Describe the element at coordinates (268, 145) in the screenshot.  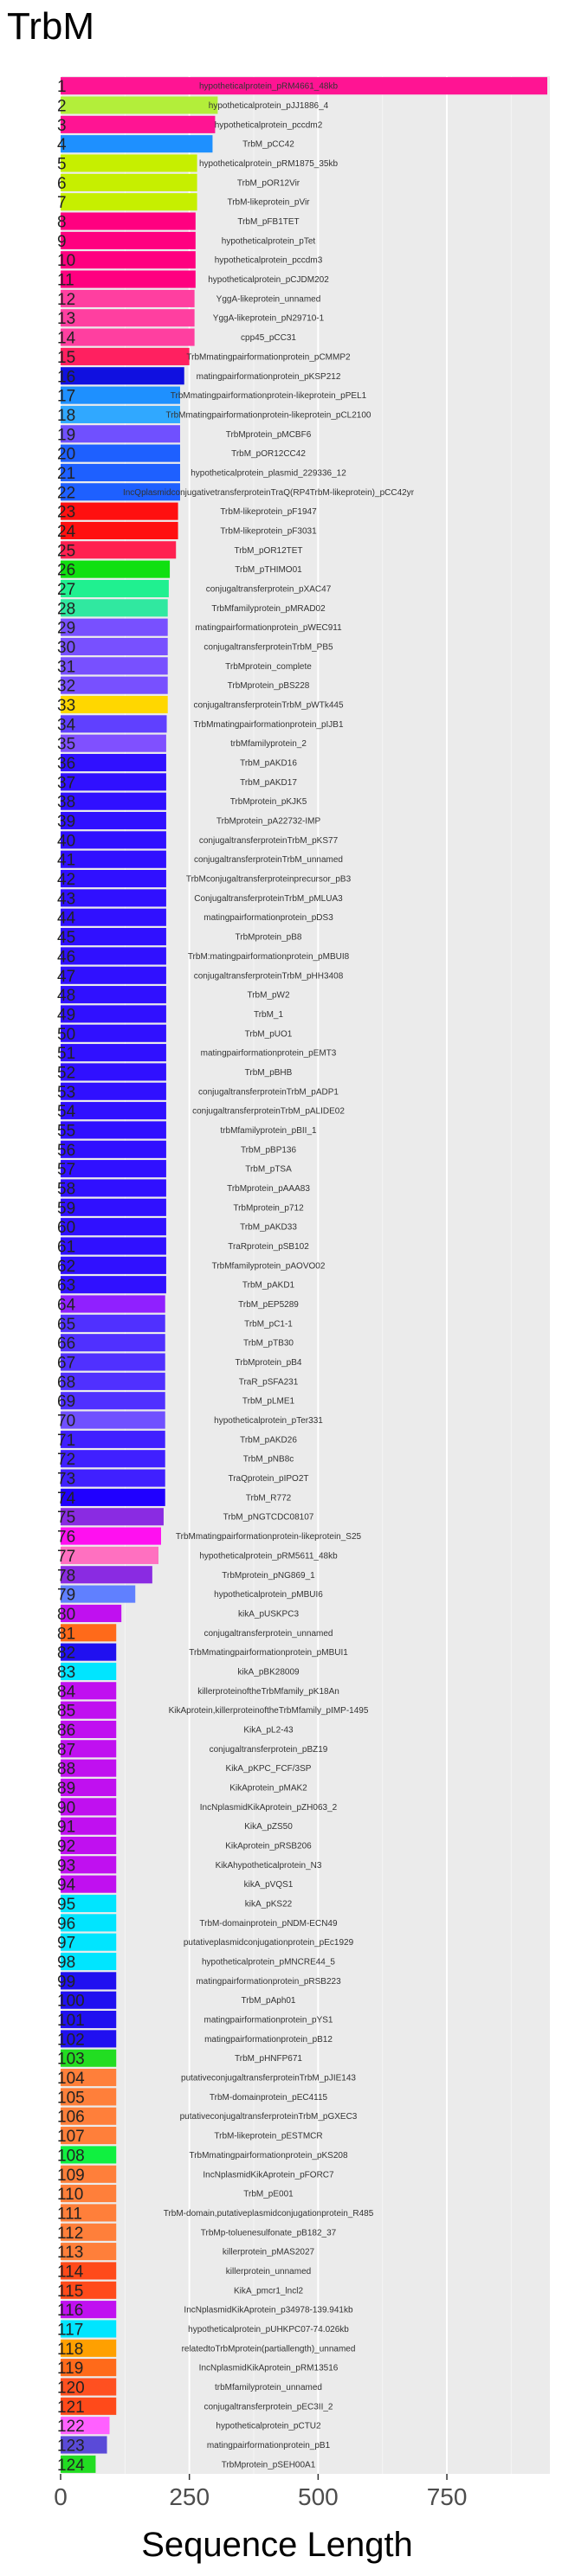
I see `bar-name-label: TrbM_pCC42` at that location.